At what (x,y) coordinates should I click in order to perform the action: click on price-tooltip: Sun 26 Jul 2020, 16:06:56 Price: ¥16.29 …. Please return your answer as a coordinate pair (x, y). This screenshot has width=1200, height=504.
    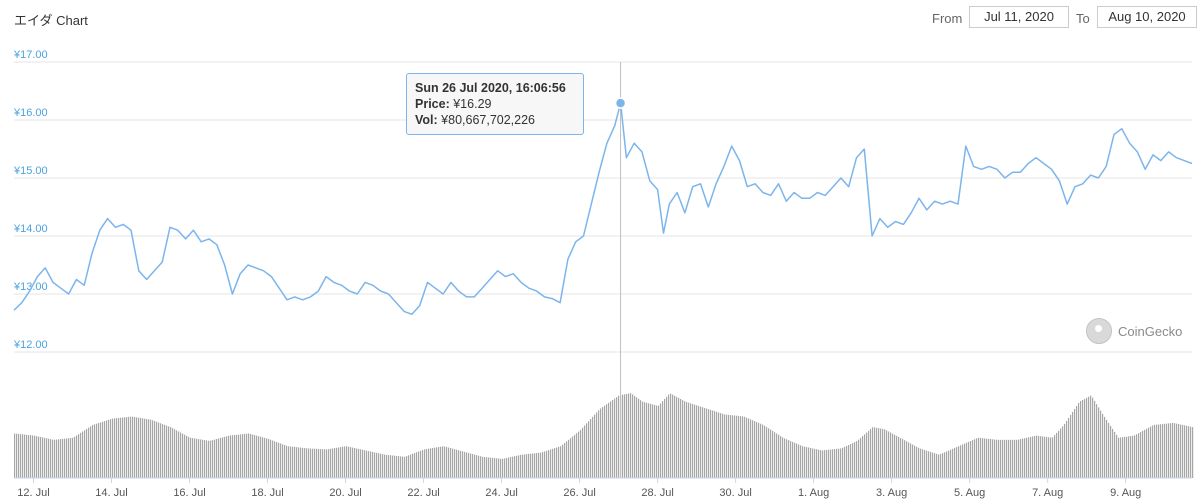
    Looking at the image, I should click on (495, 104).